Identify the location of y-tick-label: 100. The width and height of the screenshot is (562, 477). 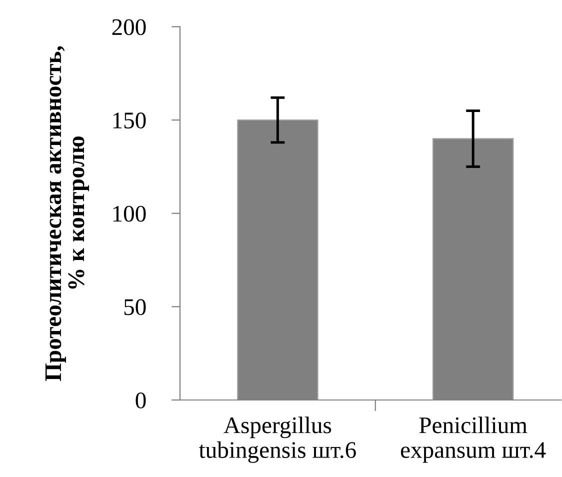
(129, 214).